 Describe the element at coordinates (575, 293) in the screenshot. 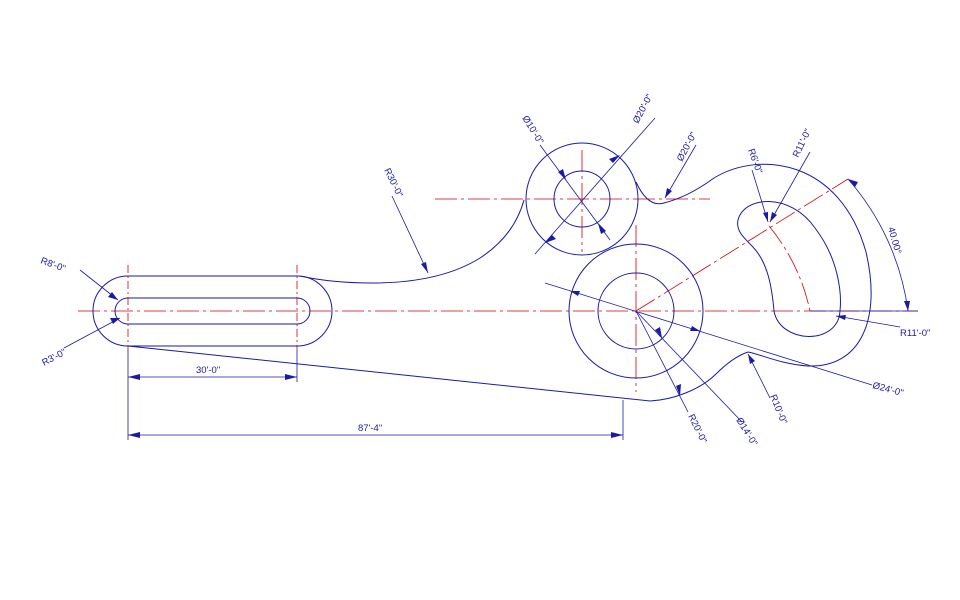

I see `d24-arrow-a` at that location.